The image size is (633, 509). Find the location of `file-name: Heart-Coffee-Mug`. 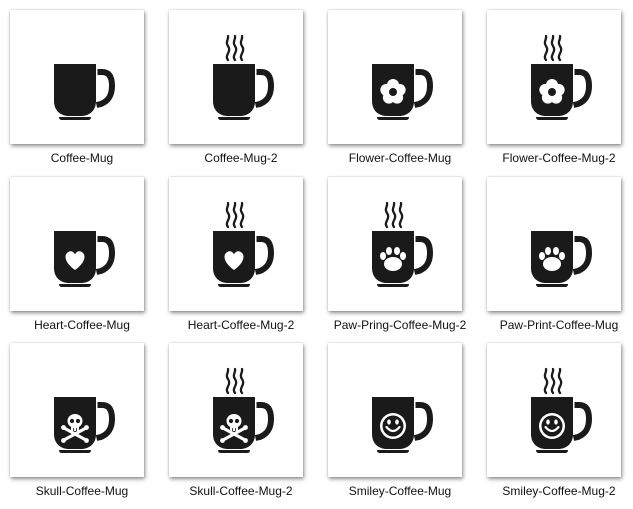

file-name: Heart-Coffee-Mug is located at coordinates (82, 325).